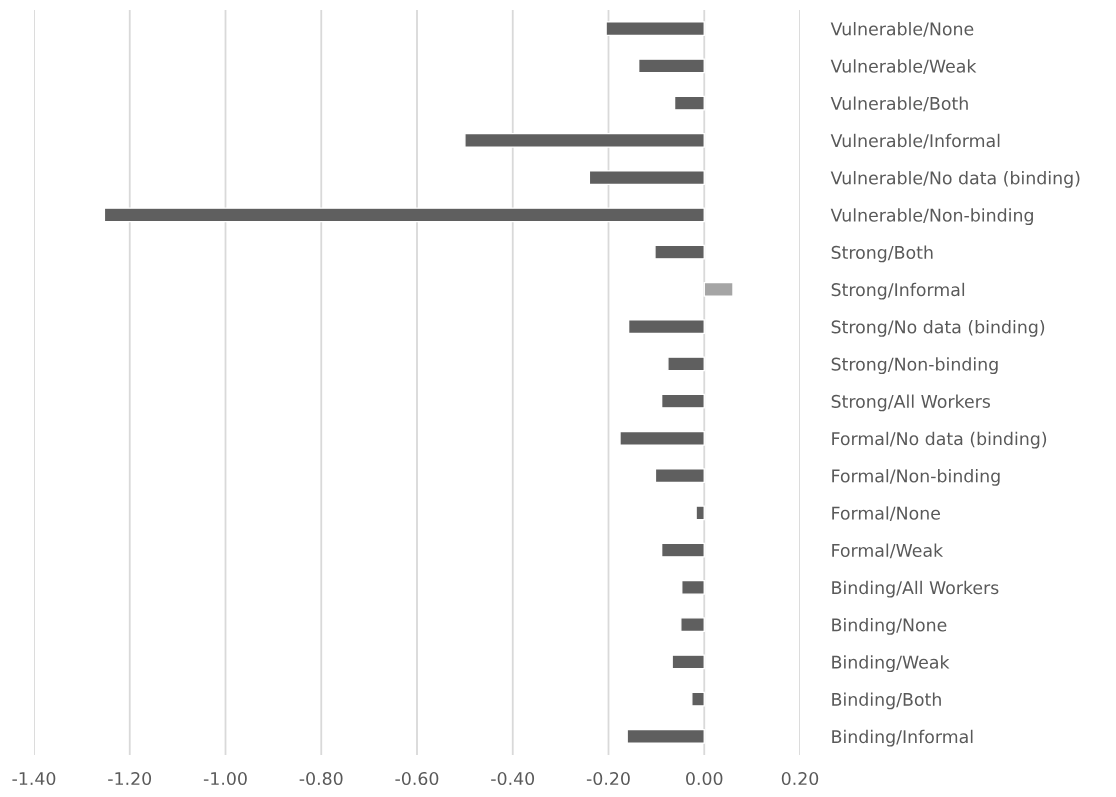 This screenshot has height=797, width=1116. Describe the element at coordinates (891, 664) in the screenshot. I see `y-tick-label: Binding/Weak` at that location.